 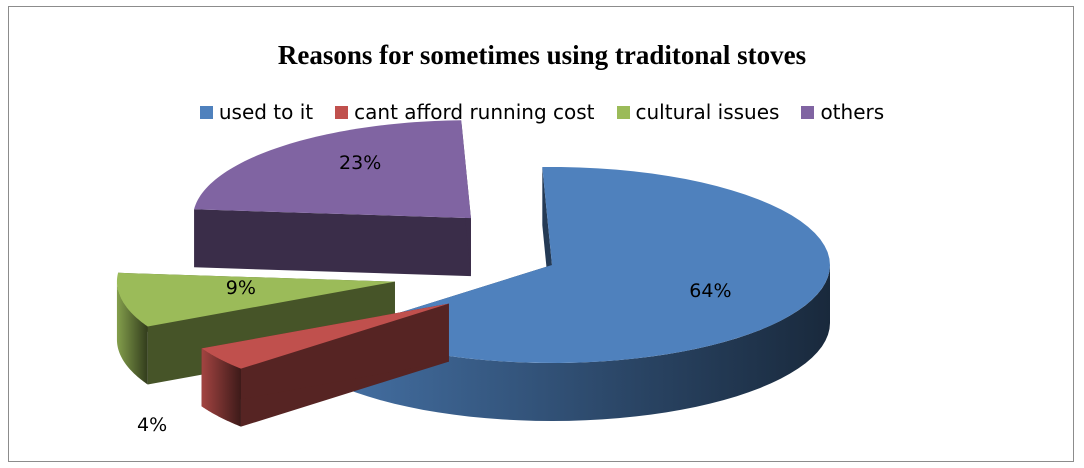 What do you see at coordinates (623, 112) in the screenshot?
I see `legend-swatch-cultural-issues` at bounding box center [623, 112].